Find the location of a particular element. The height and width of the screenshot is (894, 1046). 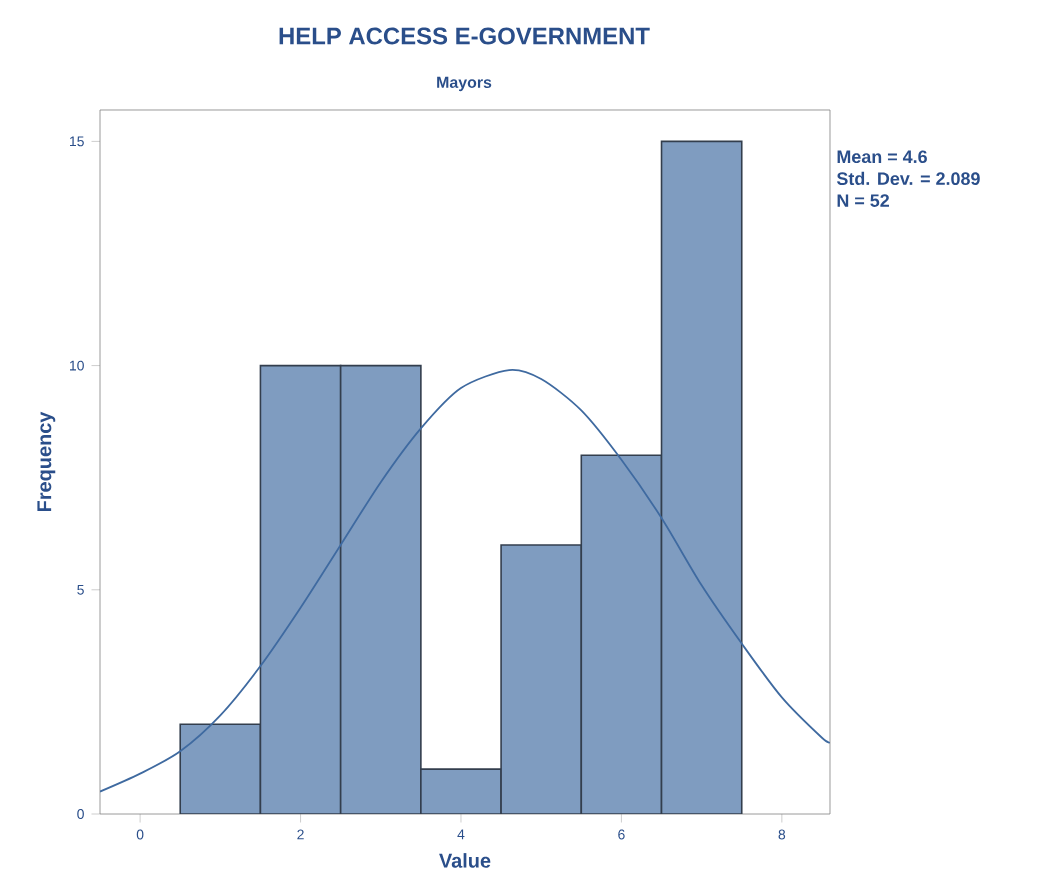

text: Mean = 4.6 is located at coordinates (882, 157).